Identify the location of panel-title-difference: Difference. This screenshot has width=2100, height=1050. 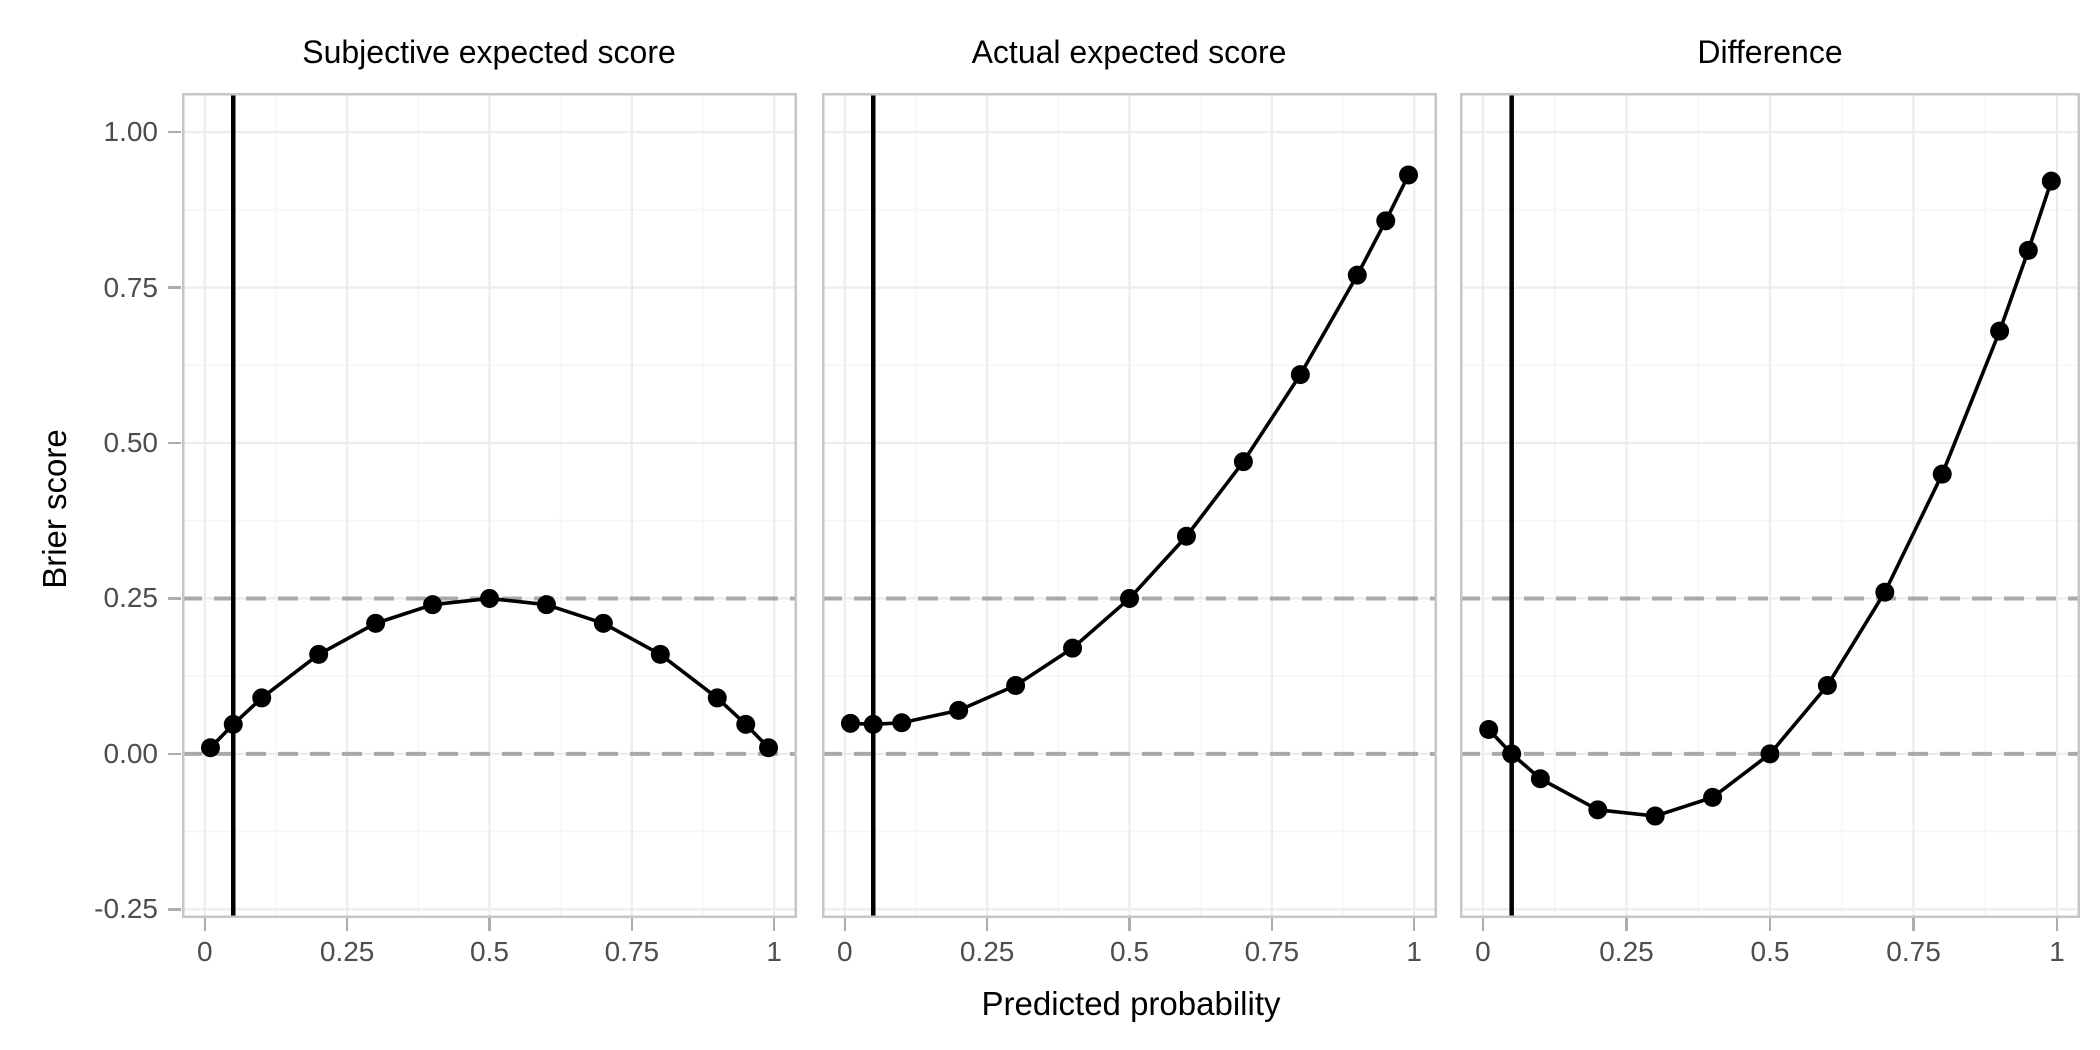
(1770, 52).